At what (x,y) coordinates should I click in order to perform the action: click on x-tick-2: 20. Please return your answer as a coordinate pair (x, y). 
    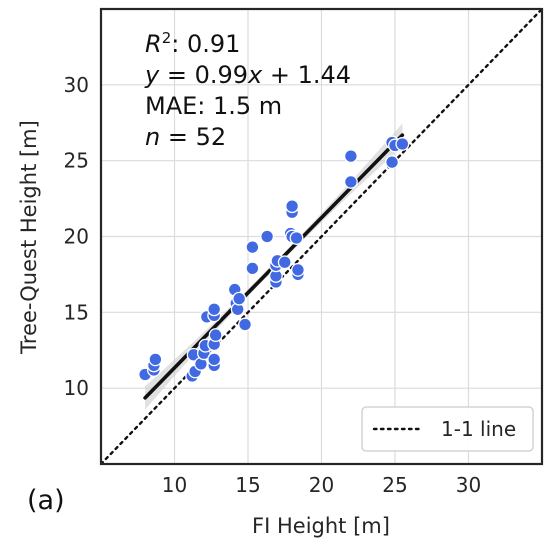
    Looking at the image, I should click on (321, 485).